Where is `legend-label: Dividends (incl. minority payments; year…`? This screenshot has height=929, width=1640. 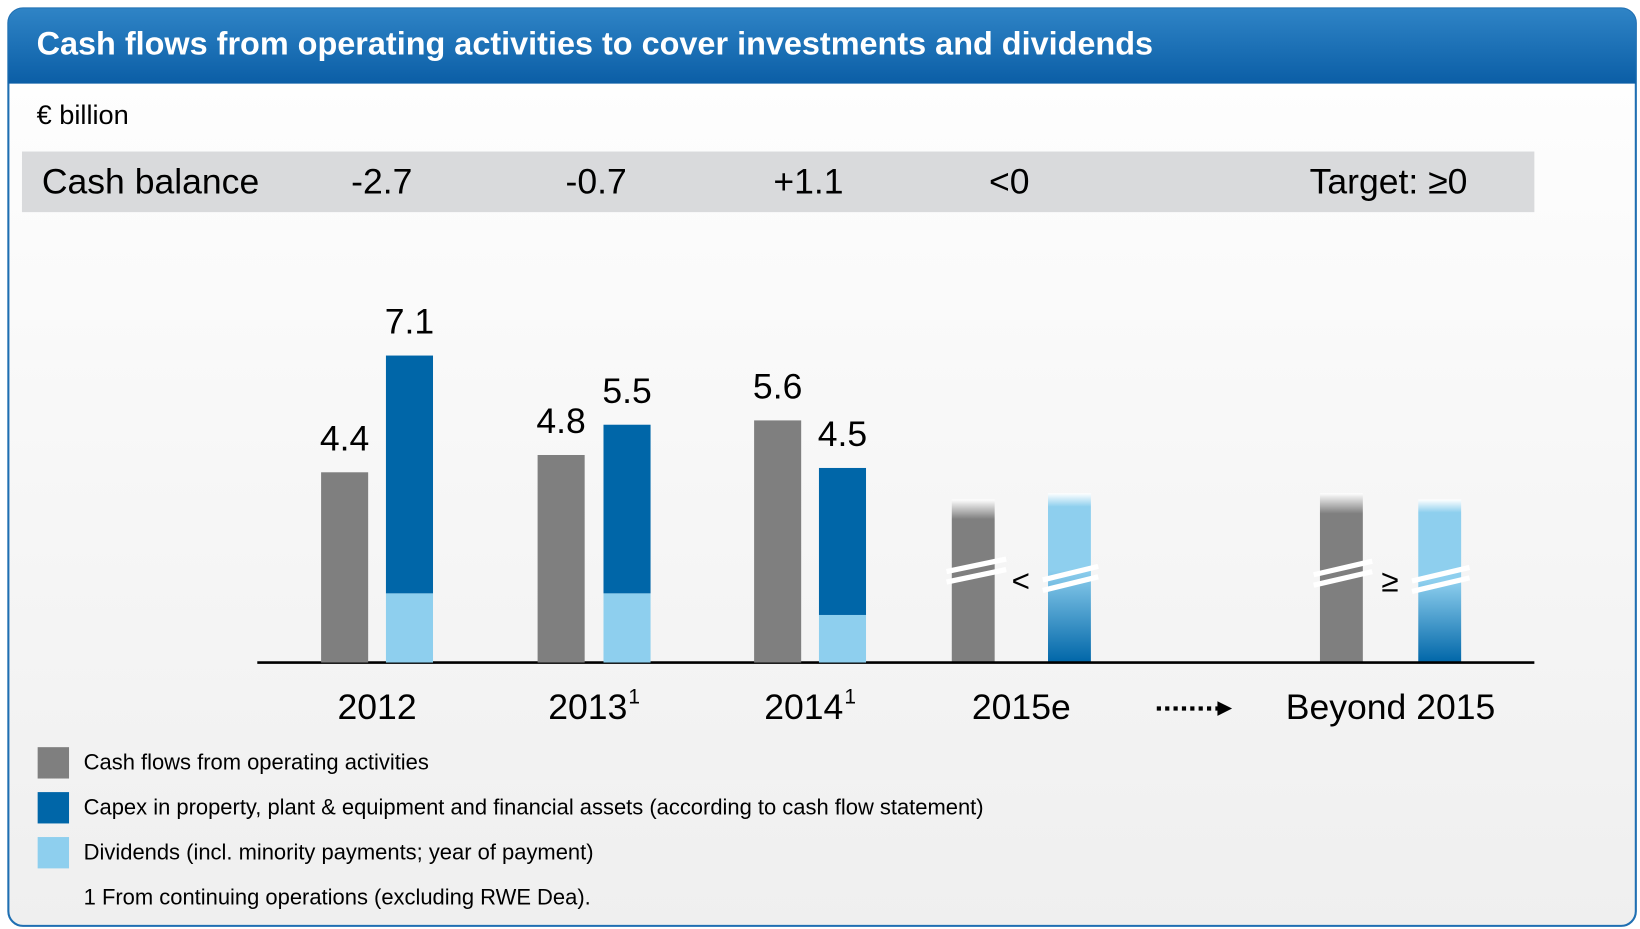
legend-label: Dividends (incl. minority payments; year… is located at coordinates (339, 852).